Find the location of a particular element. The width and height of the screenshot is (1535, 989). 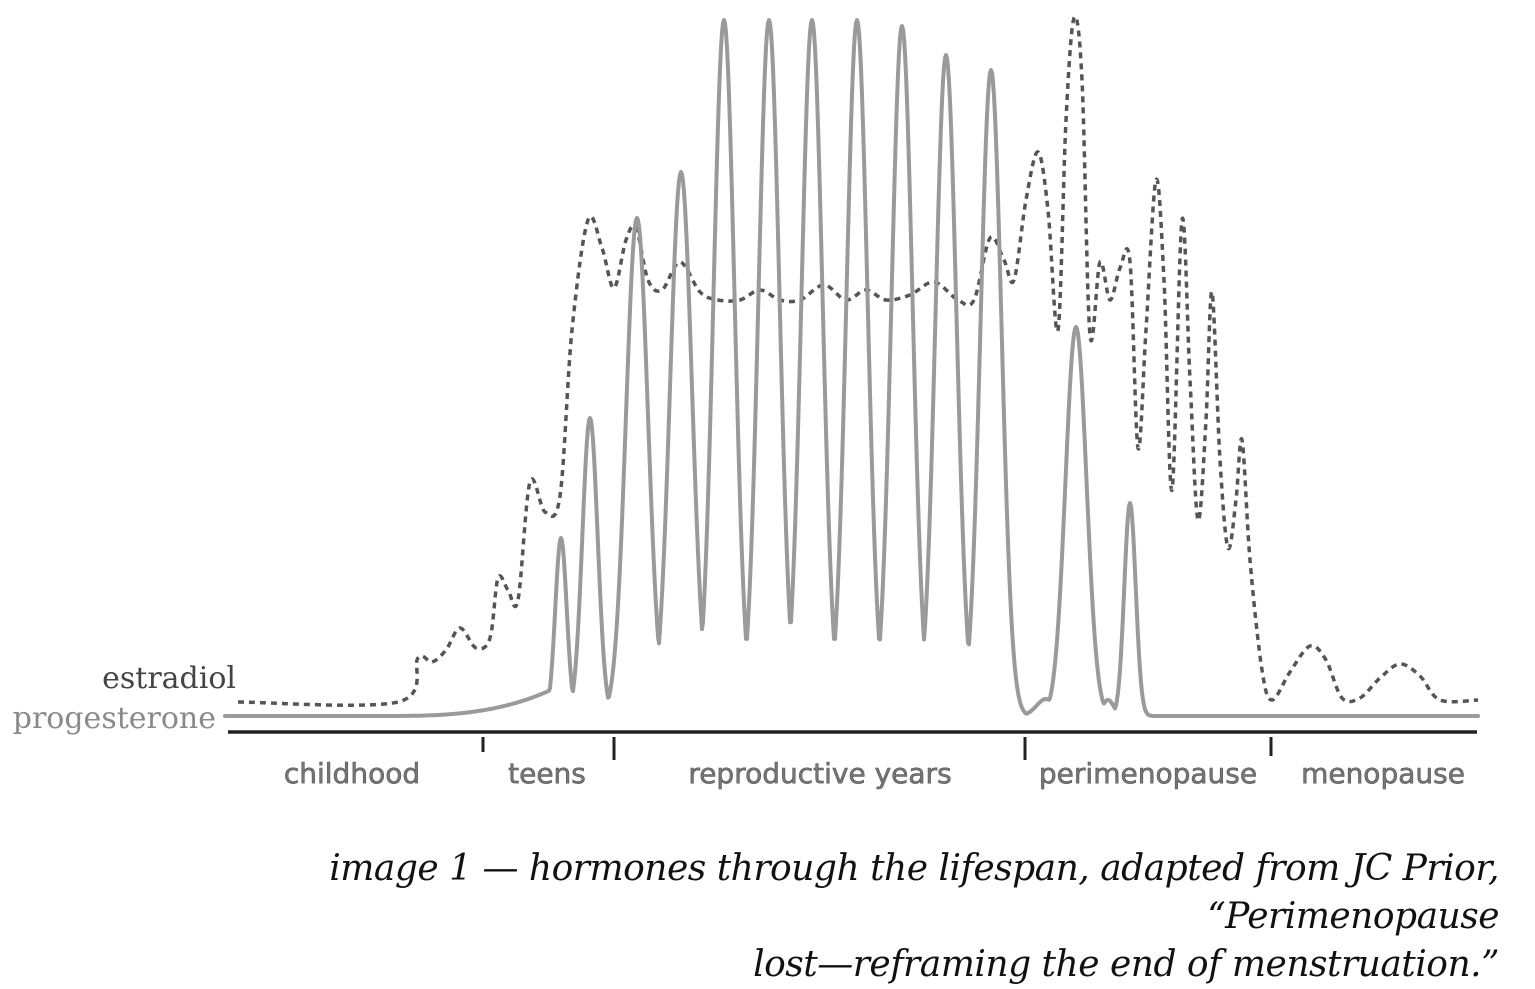

stage-teens: teens is located at coordinates (547, 773).